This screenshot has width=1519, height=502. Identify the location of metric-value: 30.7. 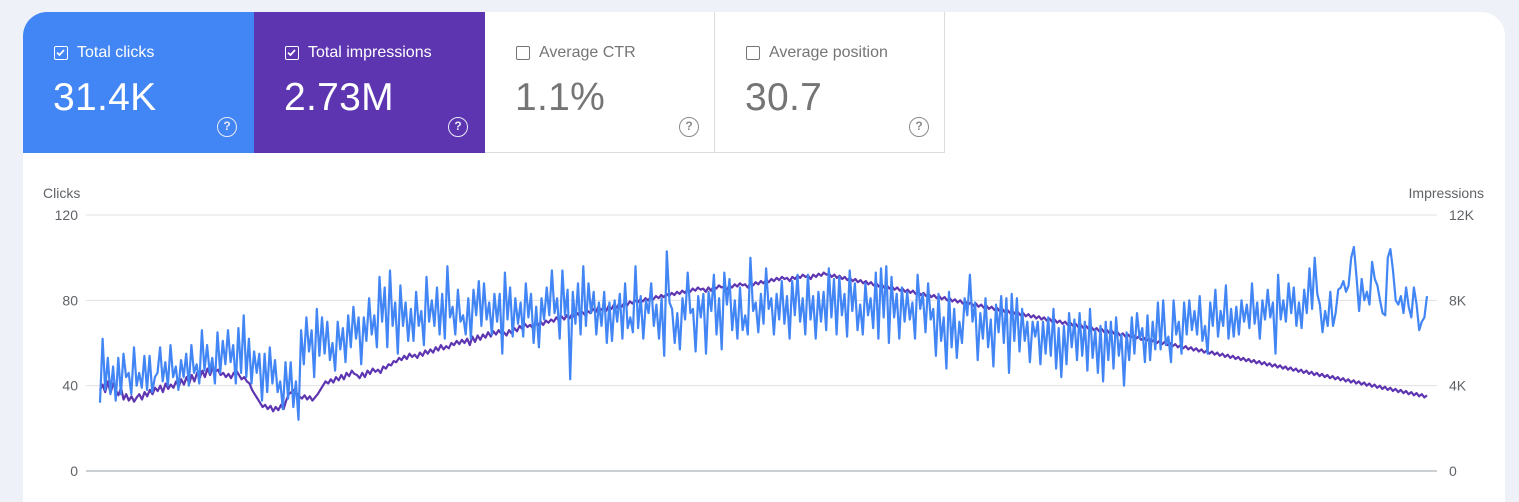
(784, 97).